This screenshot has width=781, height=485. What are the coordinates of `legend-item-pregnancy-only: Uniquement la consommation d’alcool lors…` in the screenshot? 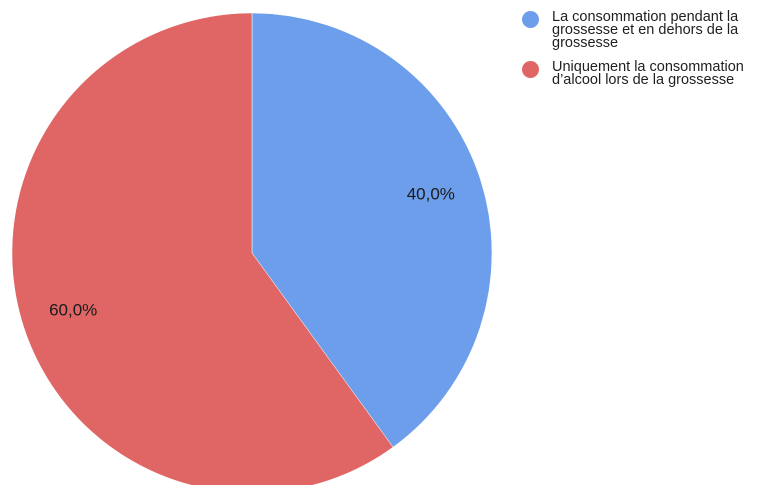 It's located at (647, 73).